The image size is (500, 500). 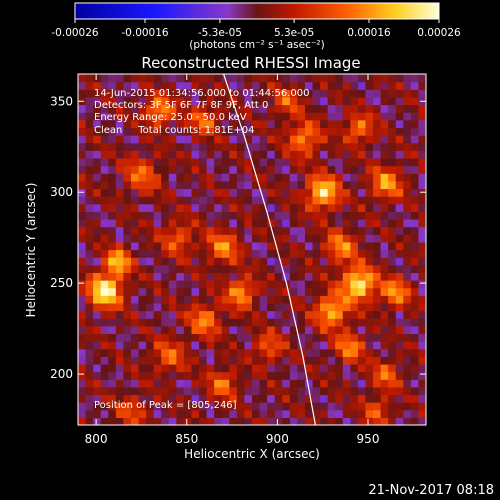 What do you see at coordinates (368, 439) in the screenshot?
I see `x-tick-label: 950` at bounding box center [368, 439].